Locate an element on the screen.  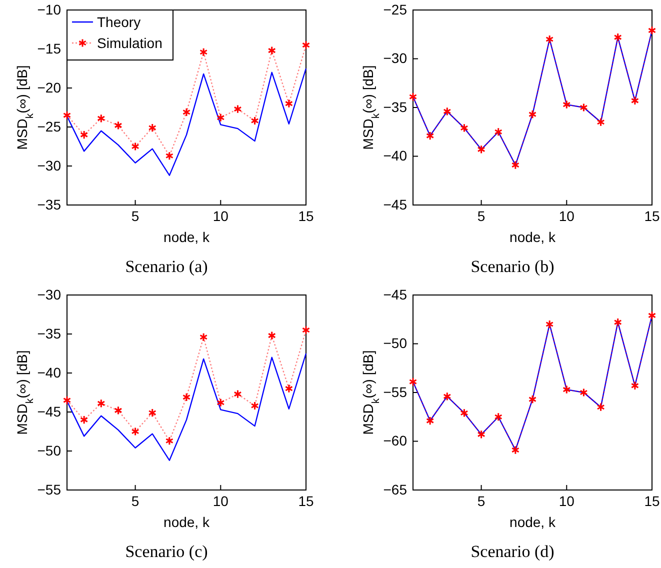
text: Scenario (c) is located at coordinates (166, 551).